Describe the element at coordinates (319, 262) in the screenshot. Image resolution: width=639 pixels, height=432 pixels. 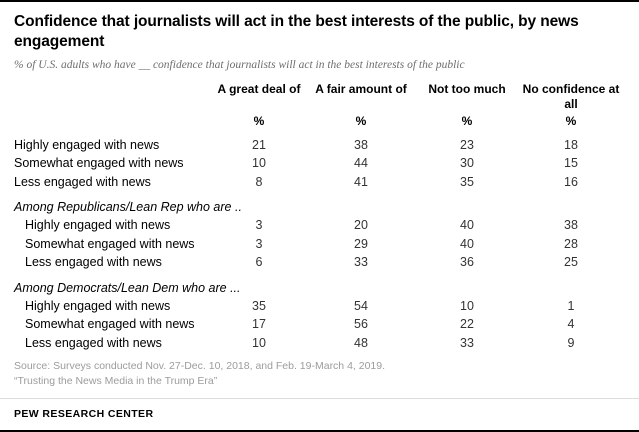
I see `table-row: Less engaged with news 6 33 36 25` at that location.